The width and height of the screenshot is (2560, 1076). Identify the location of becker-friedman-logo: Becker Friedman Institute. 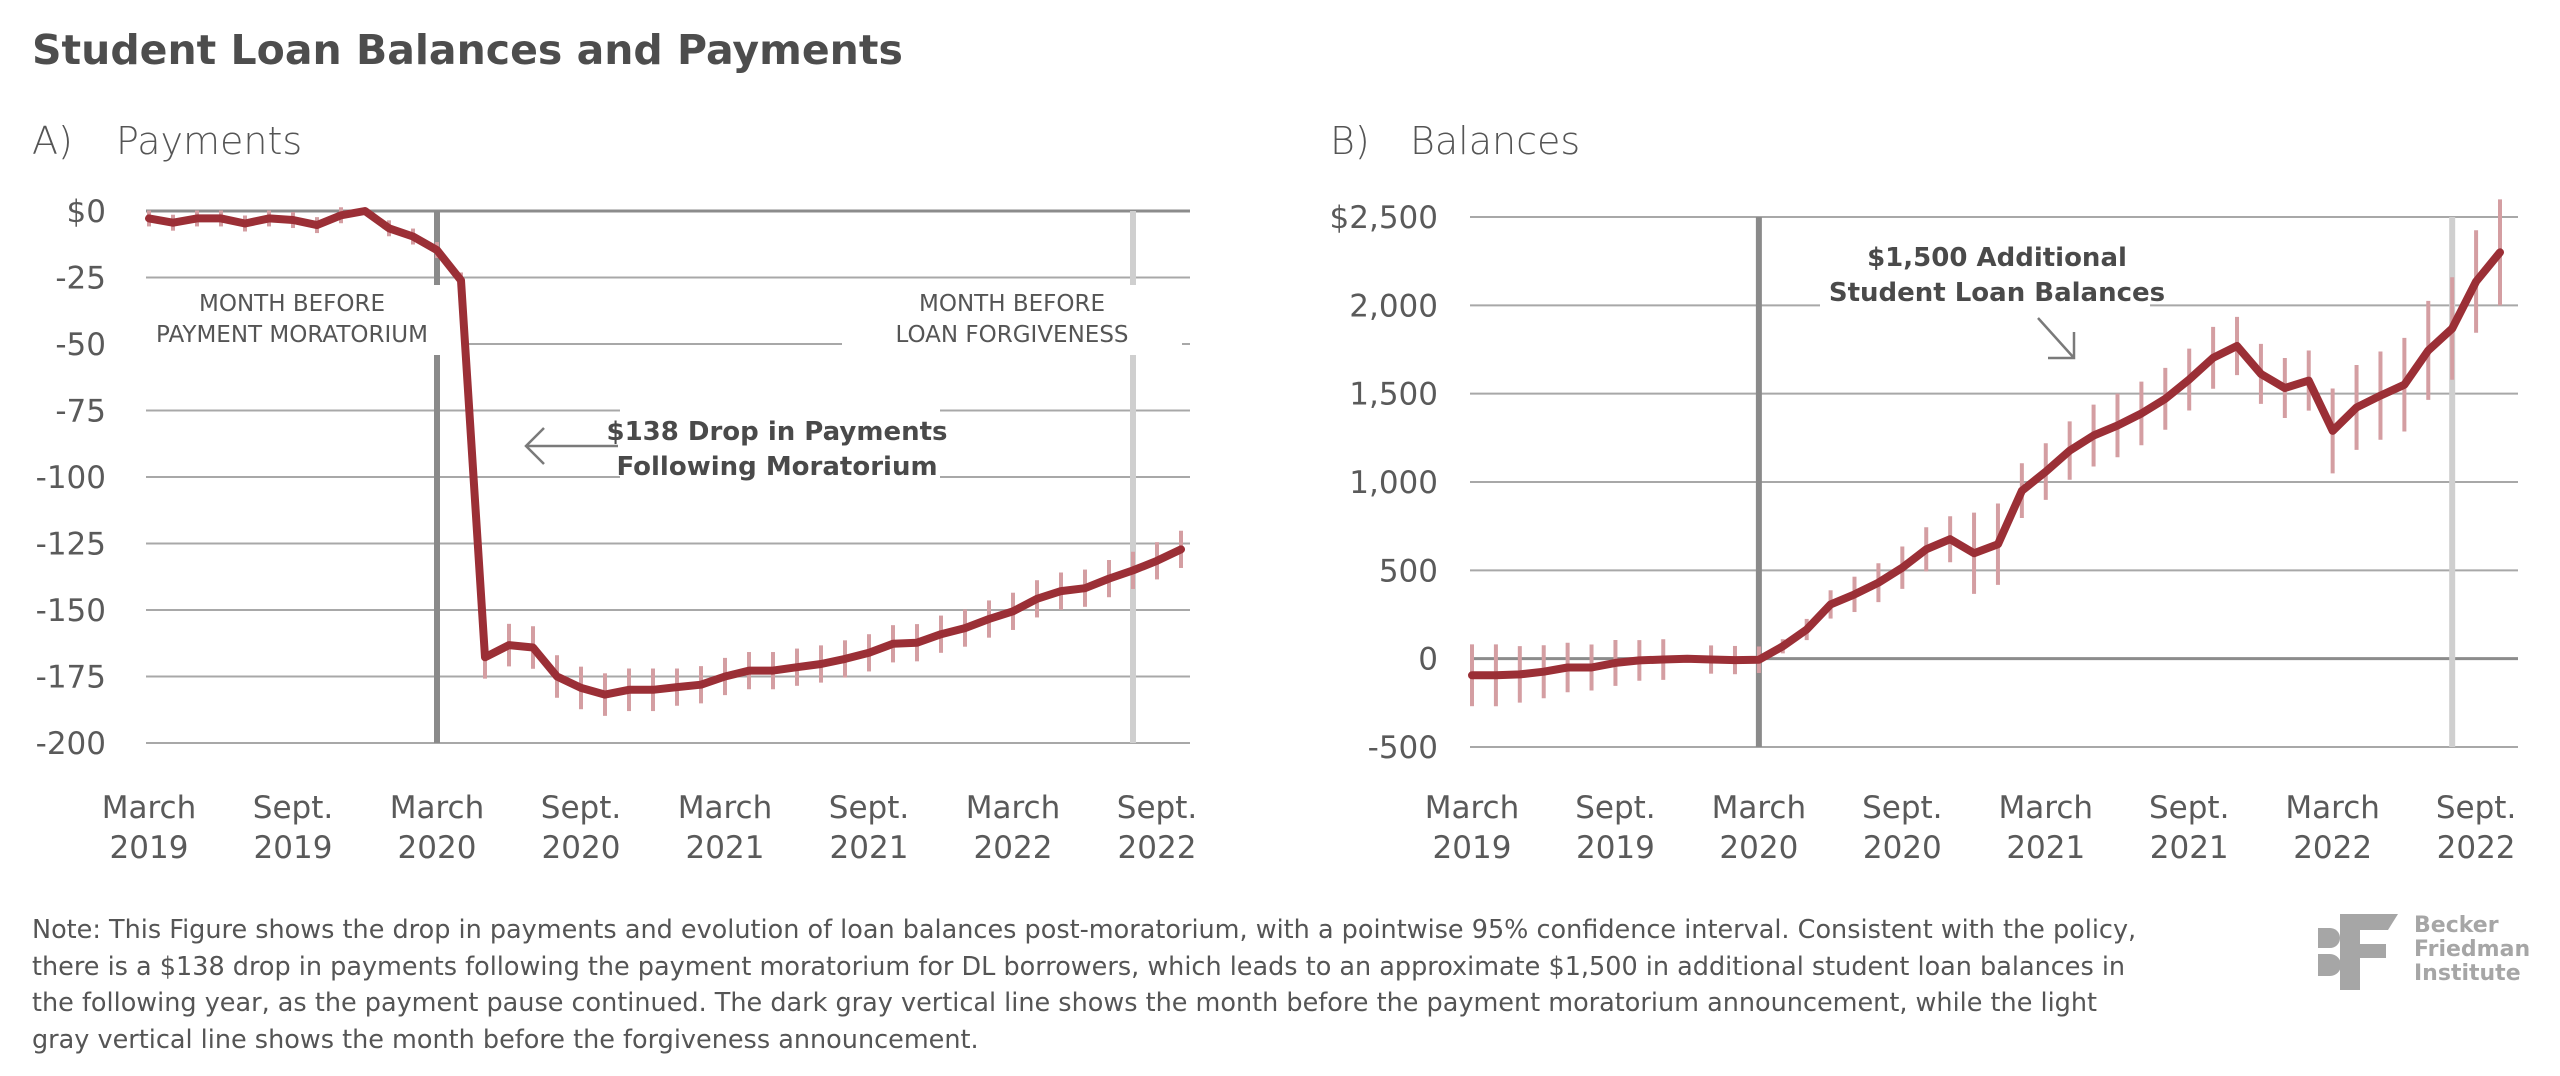
(2438, 959).